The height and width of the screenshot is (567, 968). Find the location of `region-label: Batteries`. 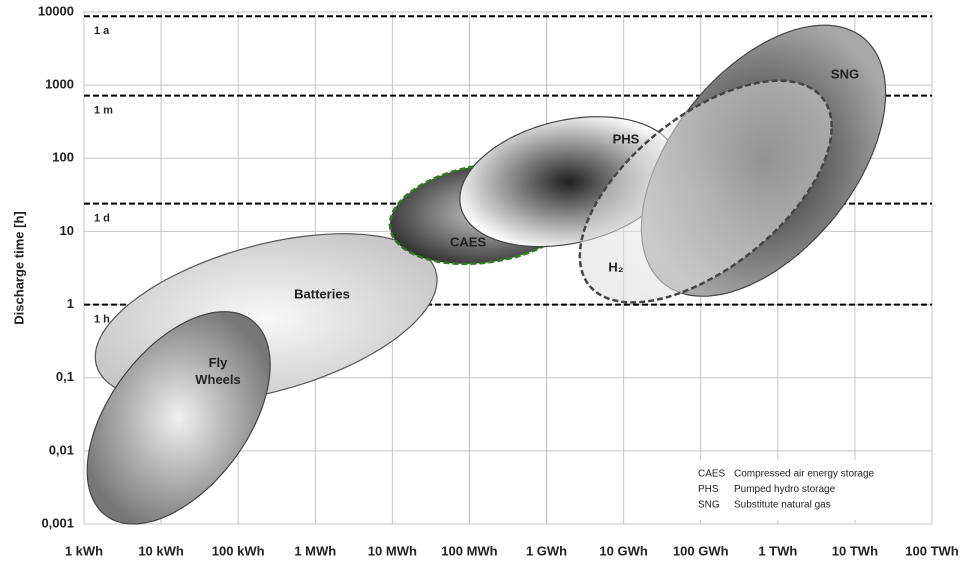

region-label: Batteries is located at coordinates (322, 293).